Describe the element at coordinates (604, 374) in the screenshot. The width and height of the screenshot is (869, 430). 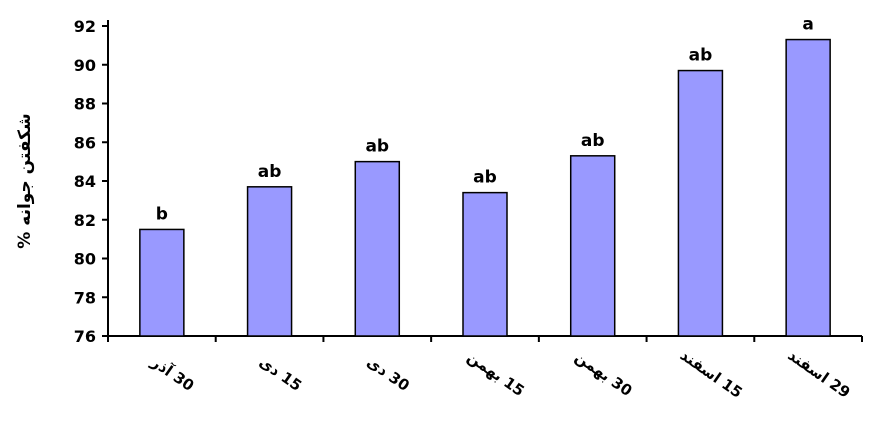
I see `x-tick-label: 30 بهمن` at that location.